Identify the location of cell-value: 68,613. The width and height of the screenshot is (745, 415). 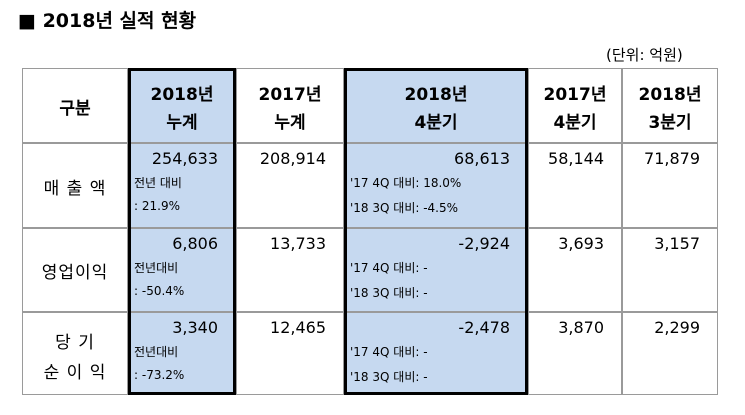
(482, 158).